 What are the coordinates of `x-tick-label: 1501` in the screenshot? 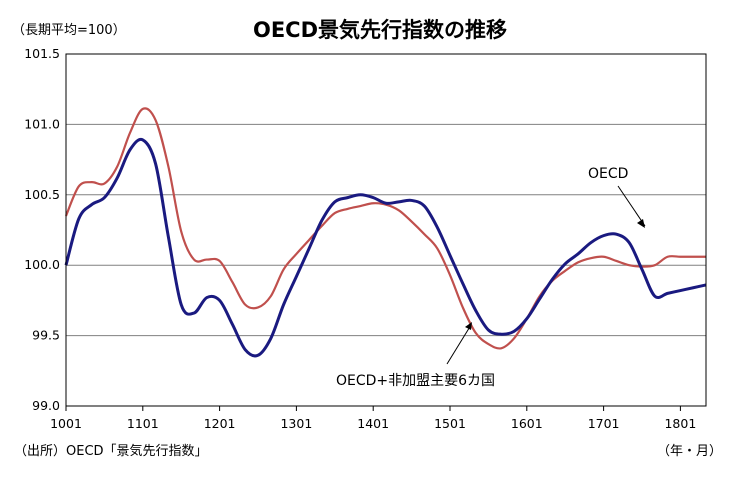 It's located at (450, 423).